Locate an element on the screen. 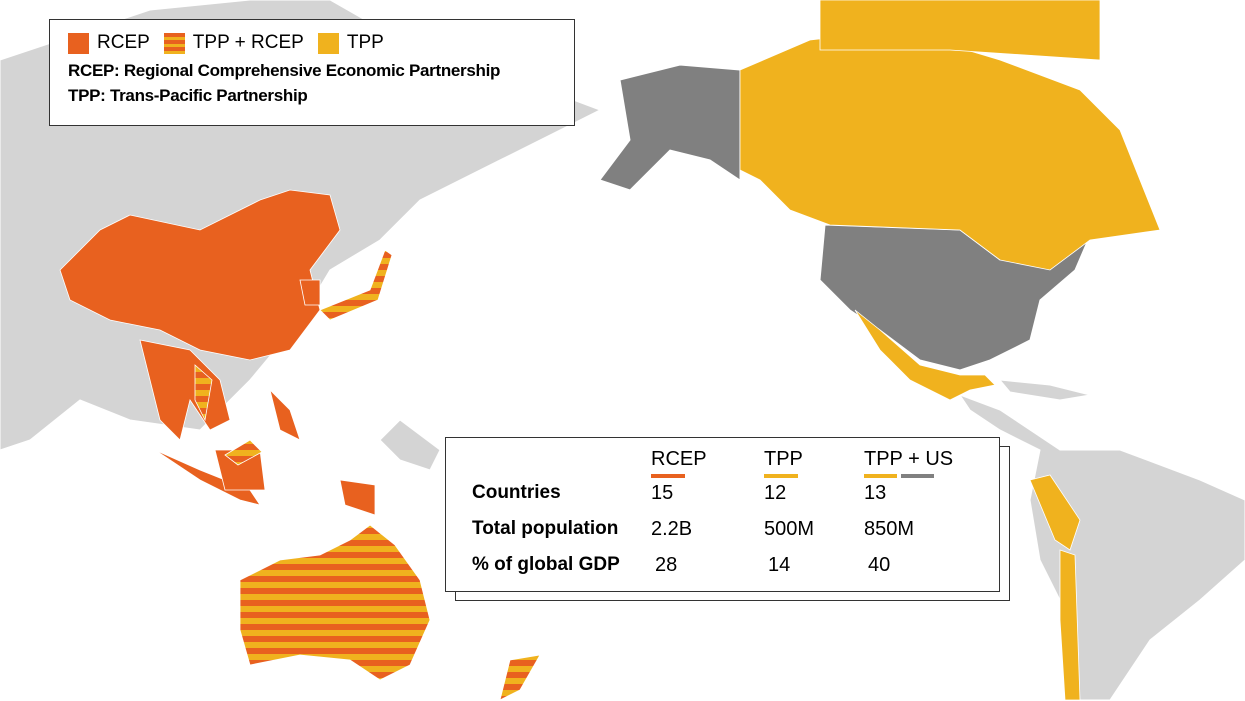  legend-item: RCEP is located at coordinates (109, 43).